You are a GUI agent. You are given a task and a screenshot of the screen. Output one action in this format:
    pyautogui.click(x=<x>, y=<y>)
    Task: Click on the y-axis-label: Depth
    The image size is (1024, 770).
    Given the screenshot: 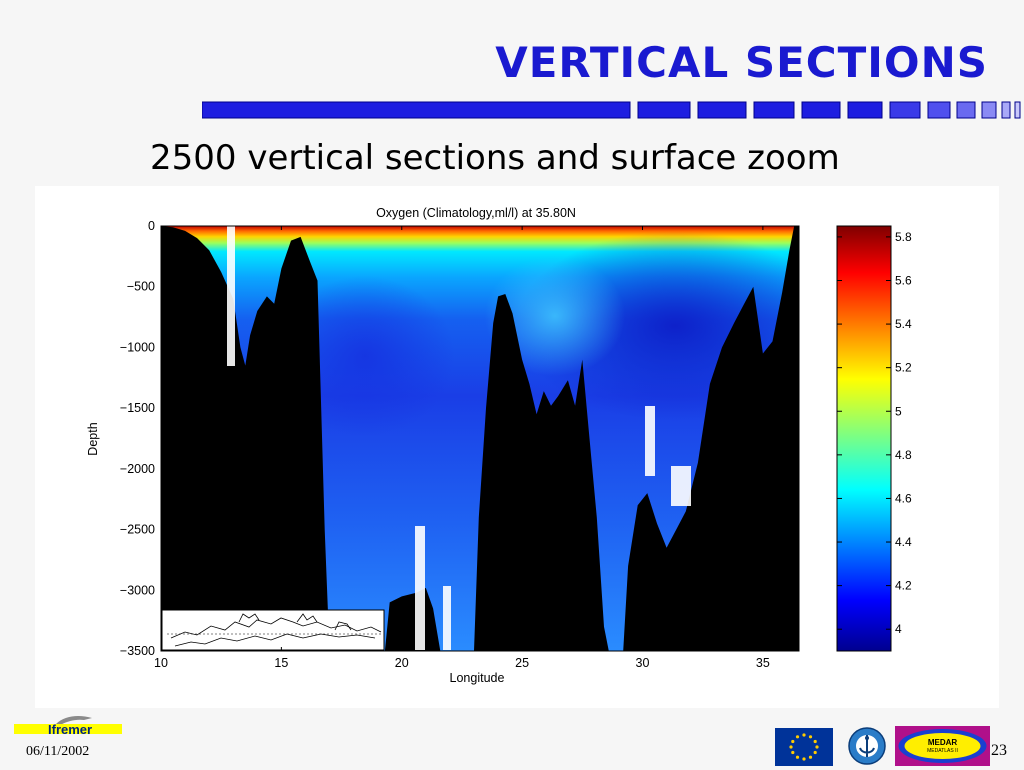 What is the action you would take?
    pyautogui.click(x=93, y=438)
    